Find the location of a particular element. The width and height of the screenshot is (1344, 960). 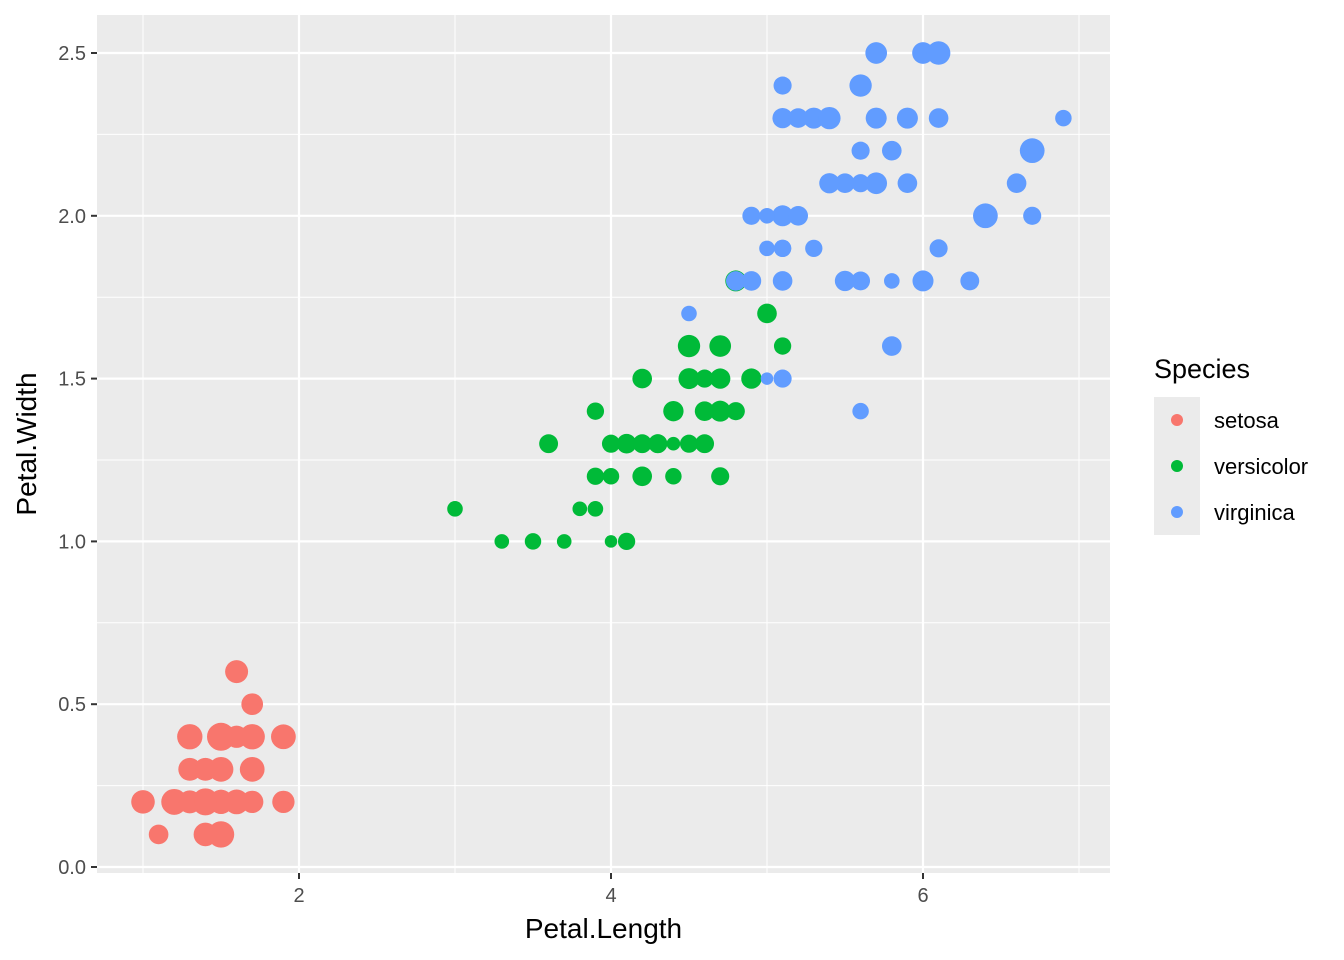

legend: Species setosa versicolor virginica is located at coordinates (1231, 444).